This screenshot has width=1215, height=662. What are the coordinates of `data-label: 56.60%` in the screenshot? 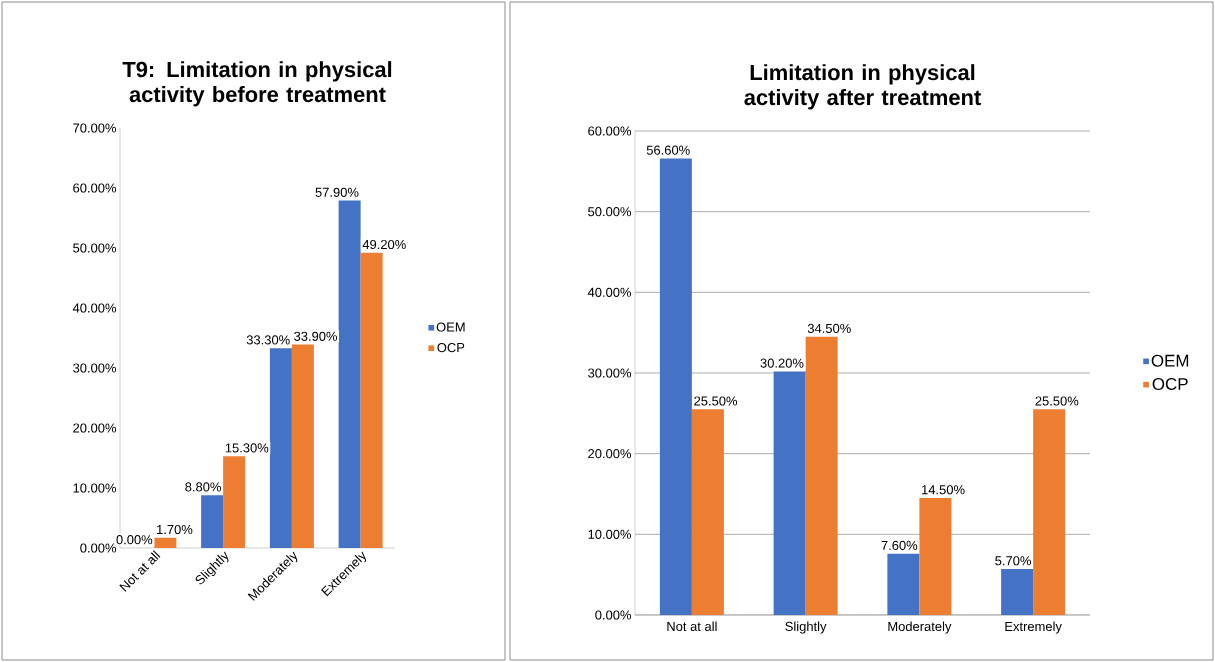 It's located at (668, 150).